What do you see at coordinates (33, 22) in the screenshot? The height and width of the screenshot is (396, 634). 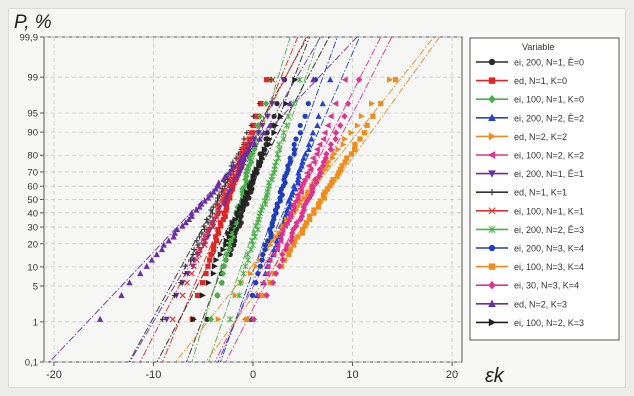 I see `y-axis-title: P, %` at bounding box center [33, 22].